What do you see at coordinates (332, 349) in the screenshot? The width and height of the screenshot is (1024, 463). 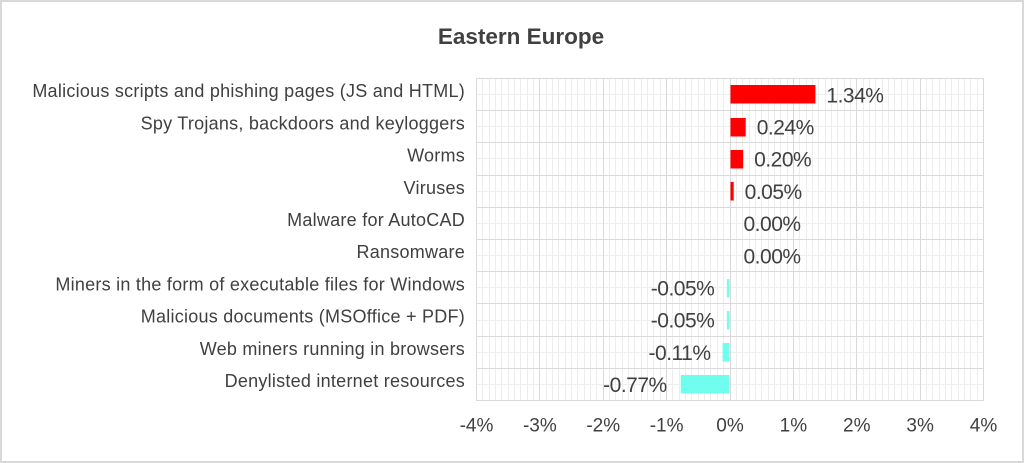 I see `svg-text: Web miners running in browsers` at bounding box center [332, 349].